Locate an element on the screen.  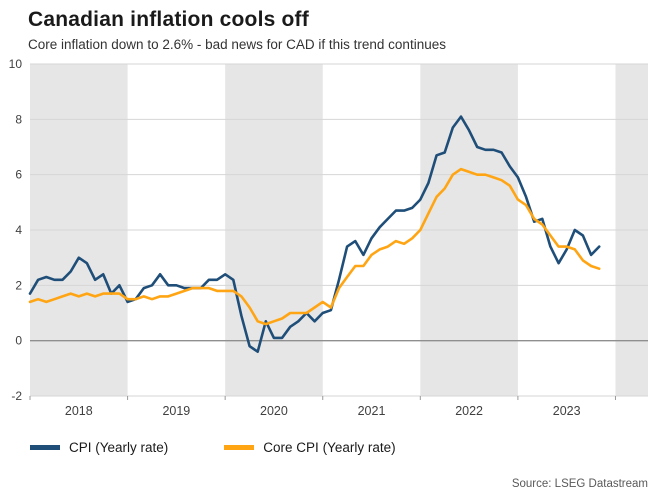
x-axis-year-label: 2022 is located at coordinates (469, 411).